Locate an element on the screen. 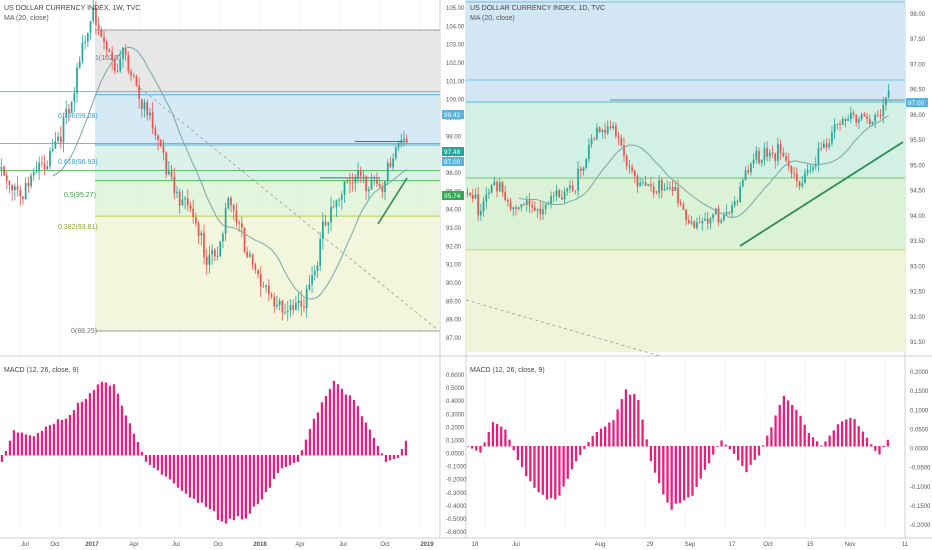 The height and width of the screenshot is (550, 932). weekly-trendline is located at coordinates (392, 201).